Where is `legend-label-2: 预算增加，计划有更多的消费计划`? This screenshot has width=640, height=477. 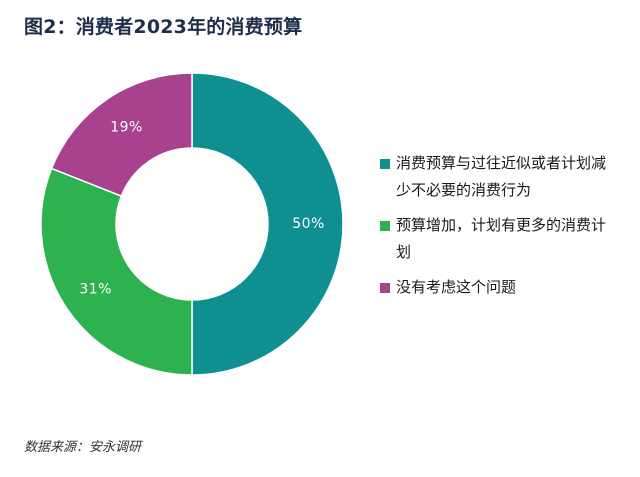
legend-label-2: 预算增加，计划有更多的消费计划 is located at coordinates (501, 238).